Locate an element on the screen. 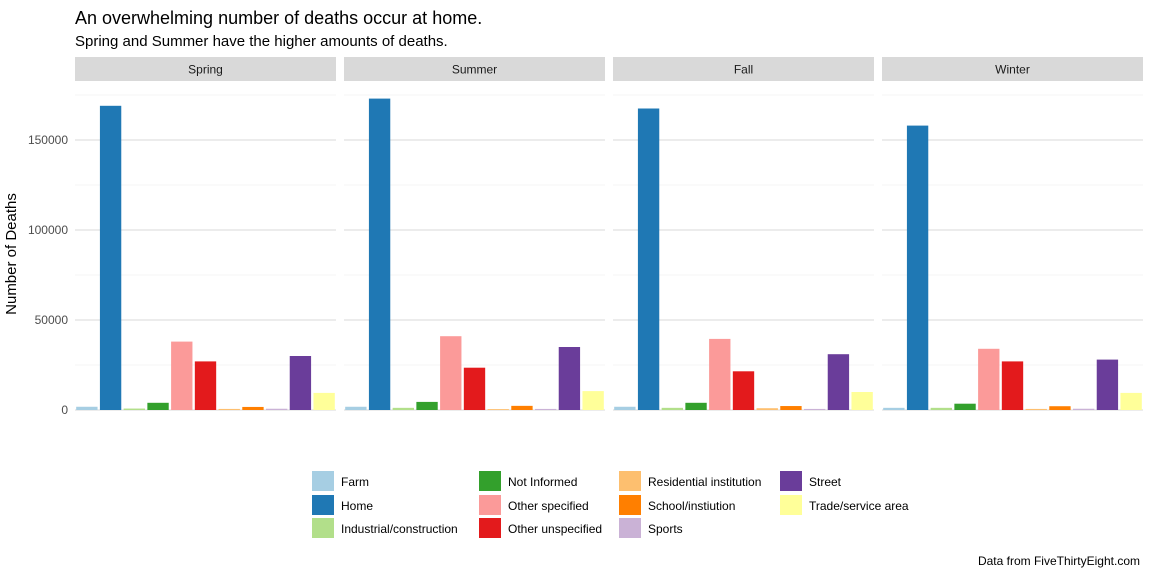 The image size is (1152, 576). bar-winter-trade-service-area is located at coordinates (1131, 401).